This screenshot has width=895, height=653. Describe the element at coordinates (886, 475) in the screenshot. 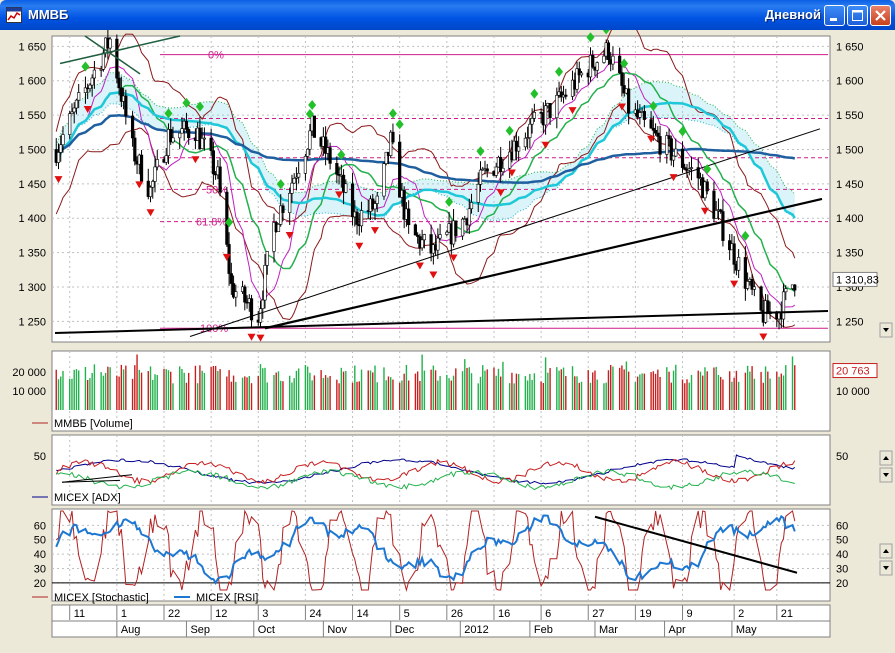

I see `adx-scroll-down` at that location.